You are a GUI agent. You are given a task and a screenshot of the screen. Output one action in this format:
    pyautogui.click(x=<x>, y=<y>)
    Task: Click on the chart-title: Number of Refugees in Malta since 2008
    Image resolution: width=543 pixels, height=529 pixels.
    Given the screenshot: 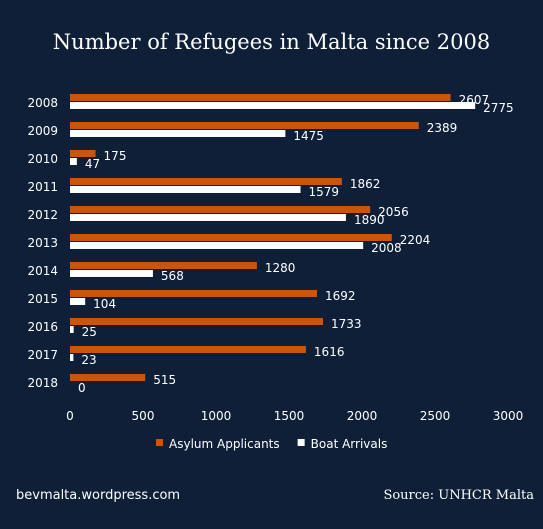 What is the action you would take?
    pyautogui.click(x=271, y=42)
    